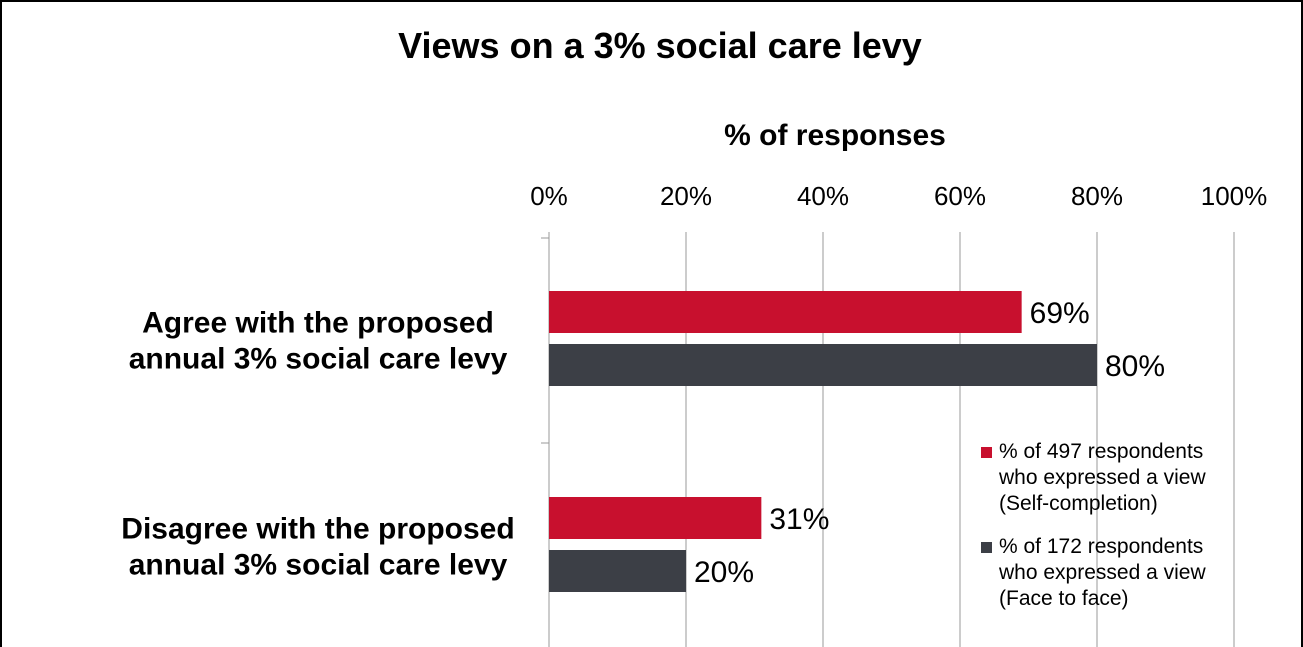  What do you see at coordinates (960, 196) in the screenshot?
I see `x-tick-label: 60%` at bounding box center [960, 196].